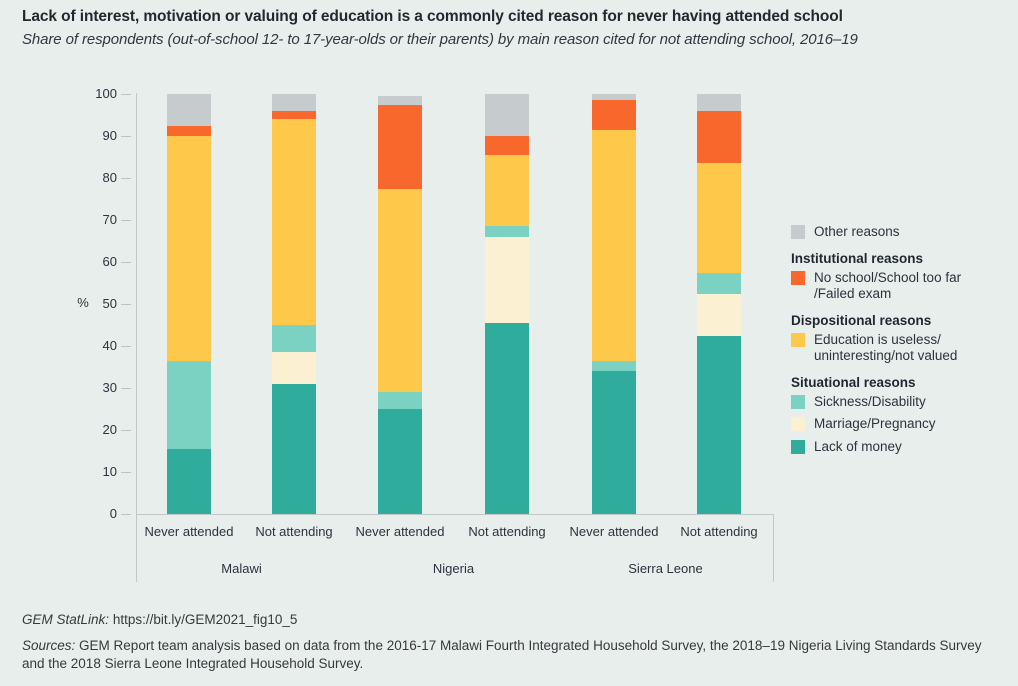 This screenshot has height=686, width=1018. I want to click on legend-item-no-school-school-too-far: No school/School too far /Failed exam, so click(903, 286).